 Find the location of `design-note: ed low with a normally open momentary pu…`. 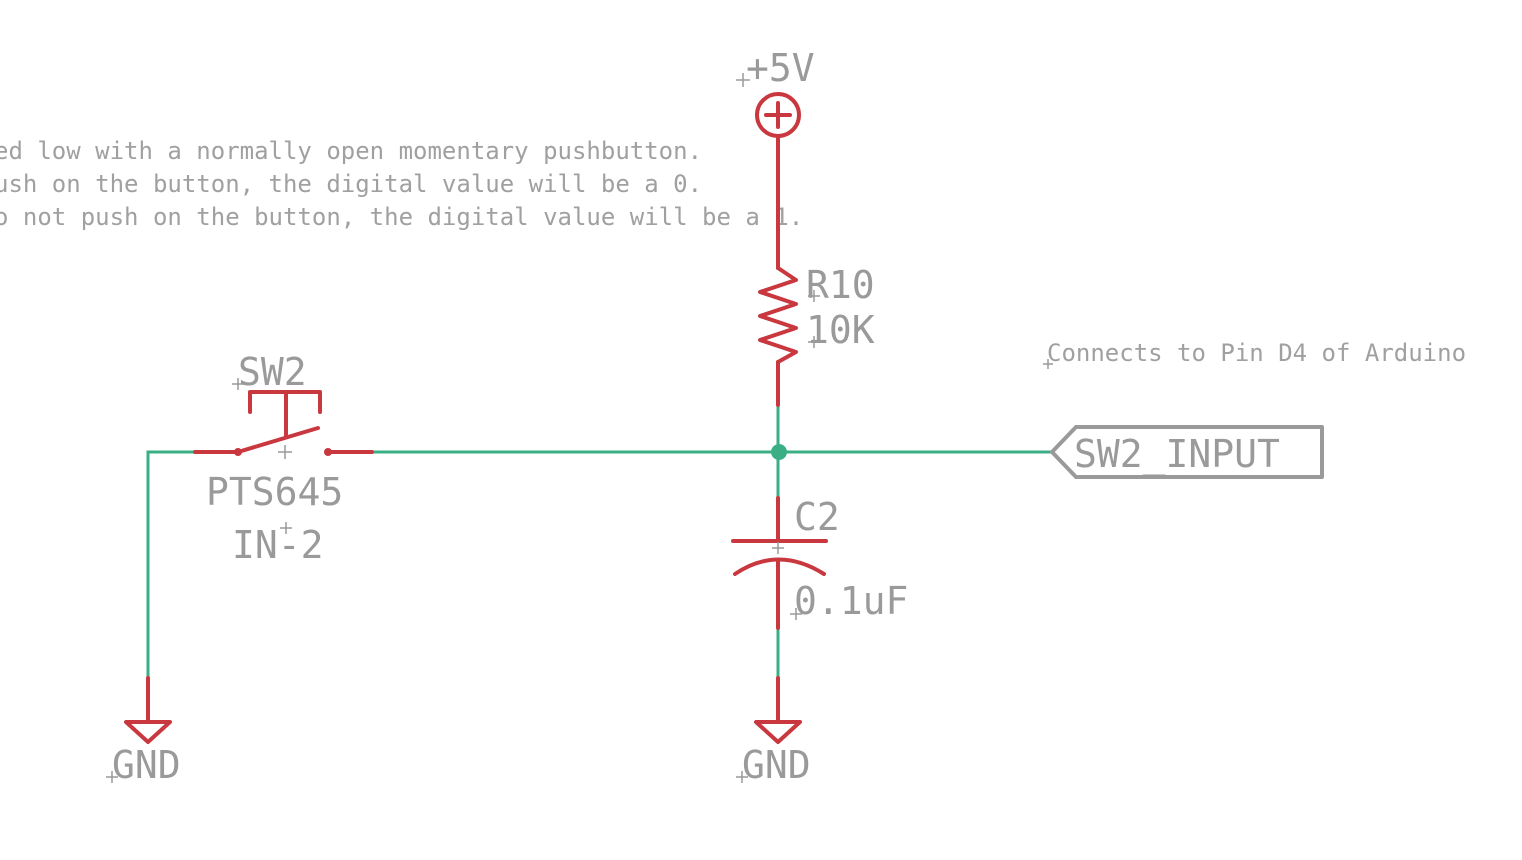

design-note: ed low with a normally open momentary pu… is located at coordinates (401, 184).